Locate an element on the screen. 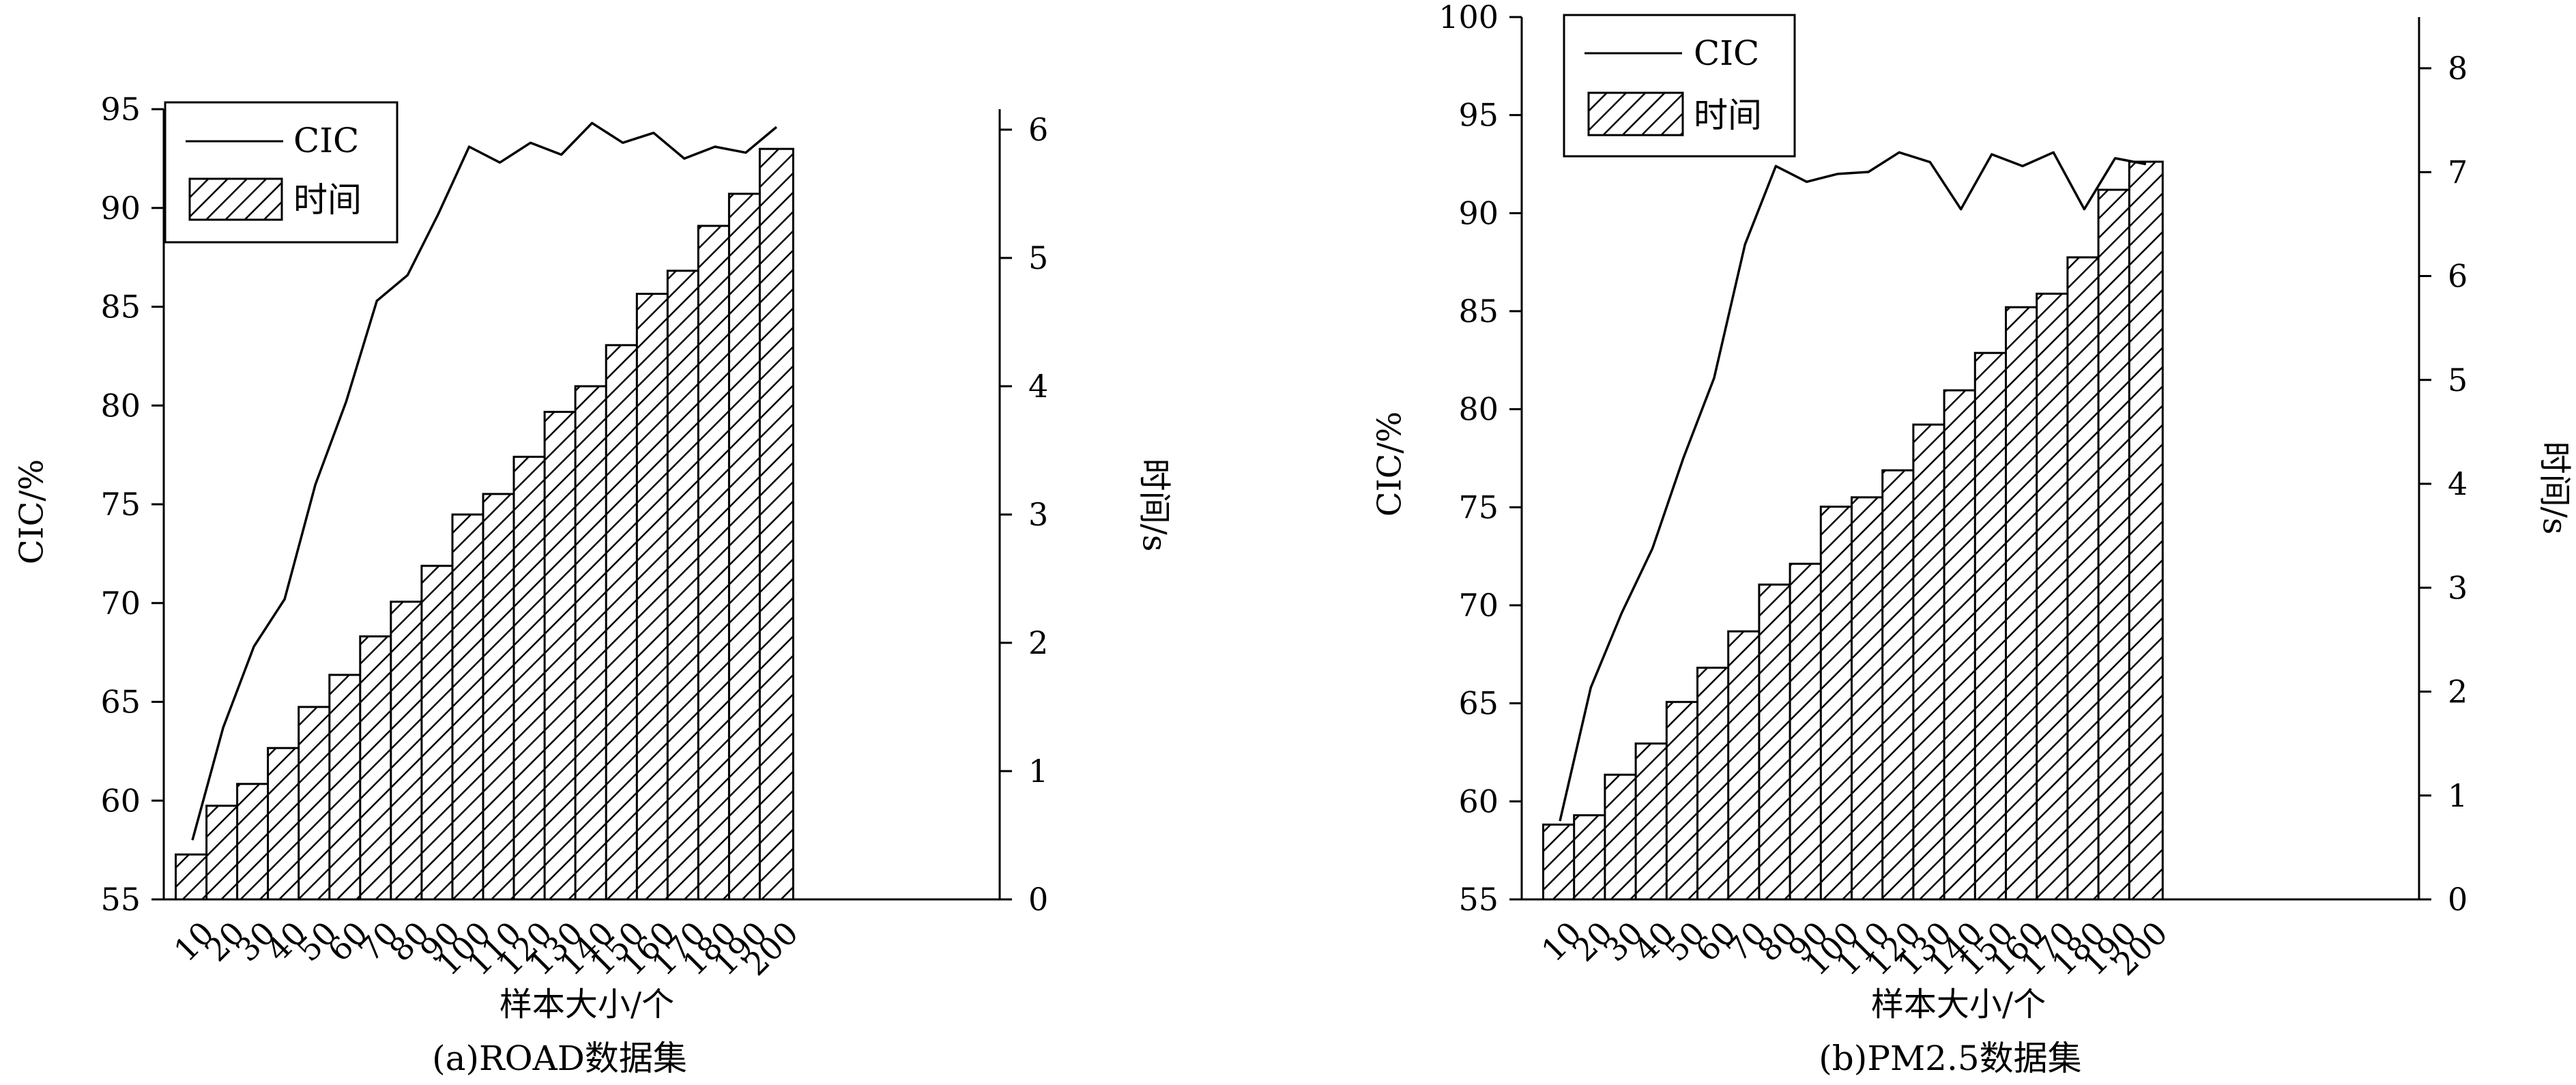  legend-box is located at coordinates (281, 172).